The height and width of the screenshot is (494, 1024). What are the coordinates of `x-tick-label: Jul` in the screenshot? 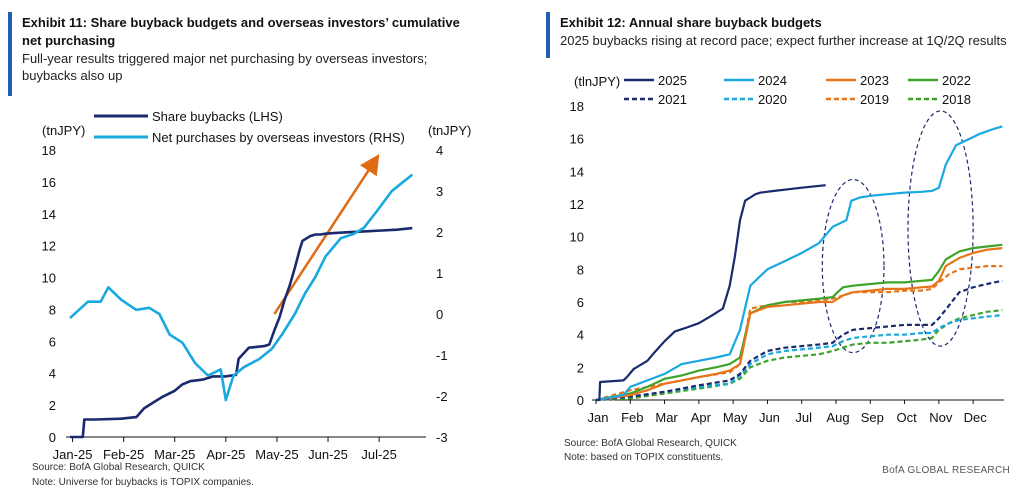 It's located at (803, 417).